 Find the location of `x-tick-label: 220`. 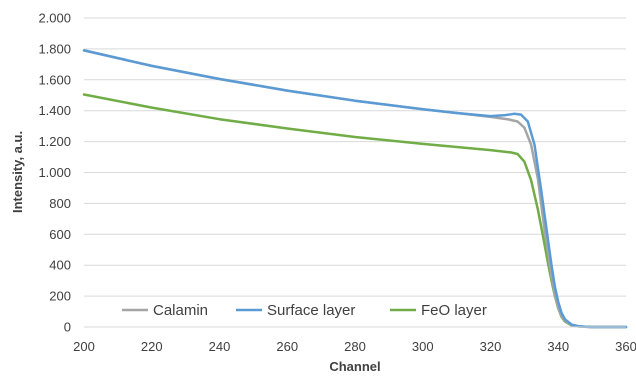

x-tick-label: 220 is located at coordinates (152, 346).